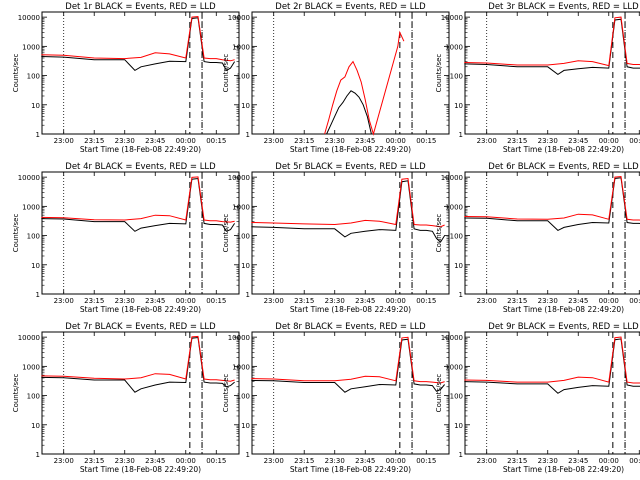 This screenshot has height=480, width=640. Describe the element at coordinates (140, 327) in the screenshot. I see `chart-title: Det 7r BLACK = Events, RED = LLD` at that location.